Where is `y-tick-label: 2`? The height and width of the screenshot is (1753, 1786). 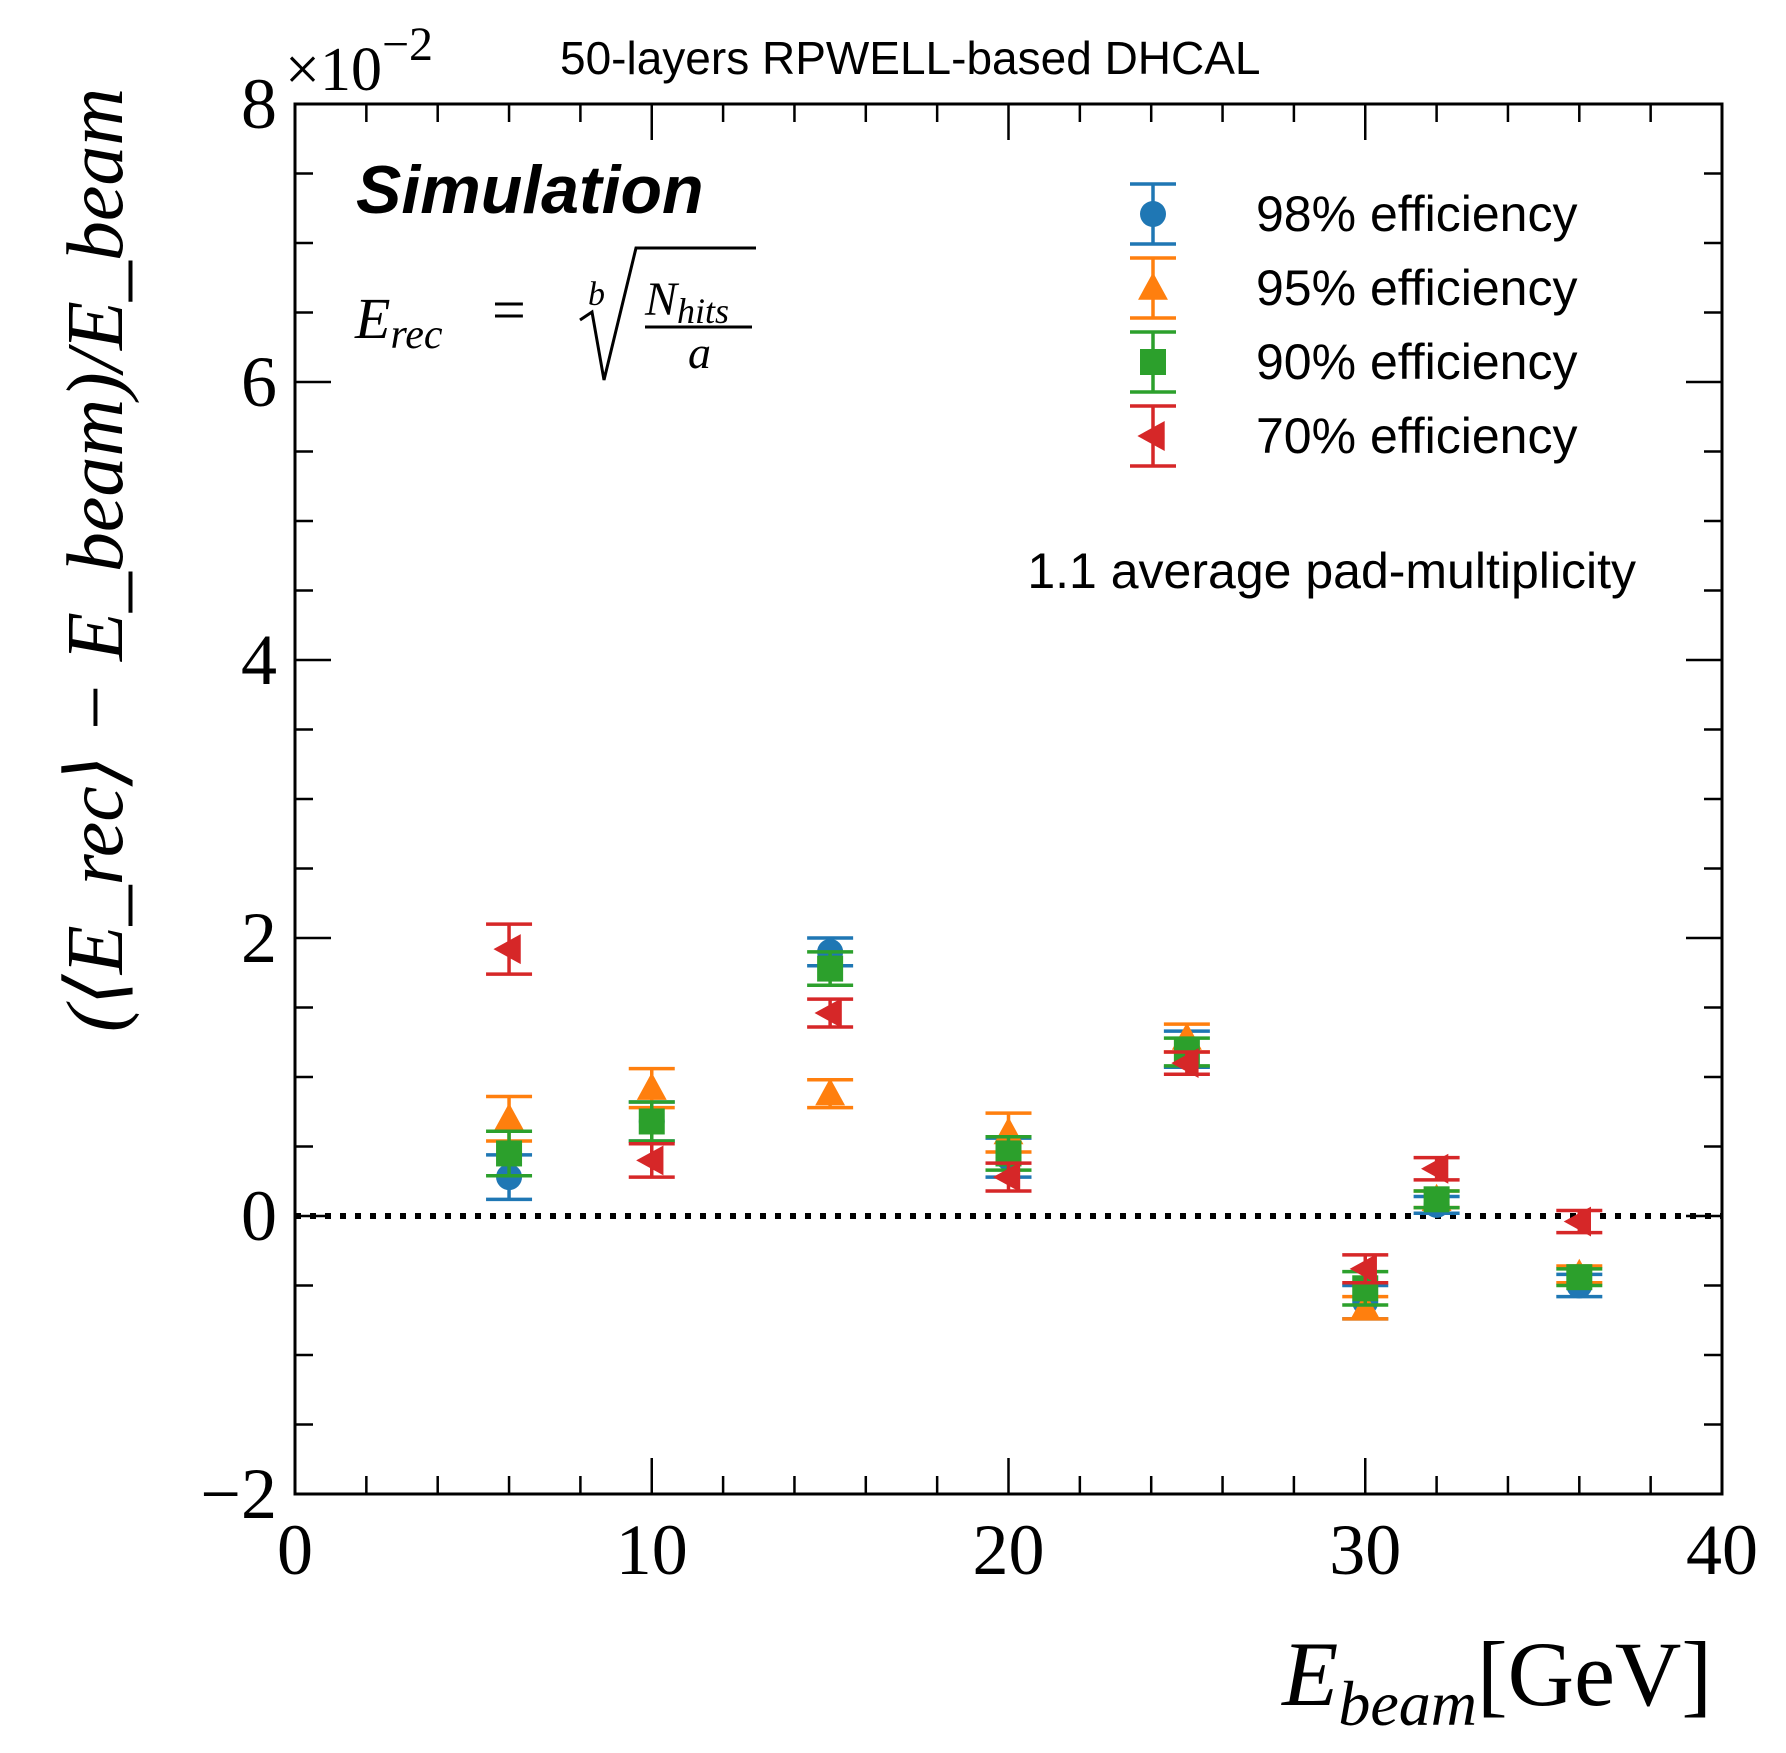 y-tick-label: 2 is located at coordinates (259, 938).